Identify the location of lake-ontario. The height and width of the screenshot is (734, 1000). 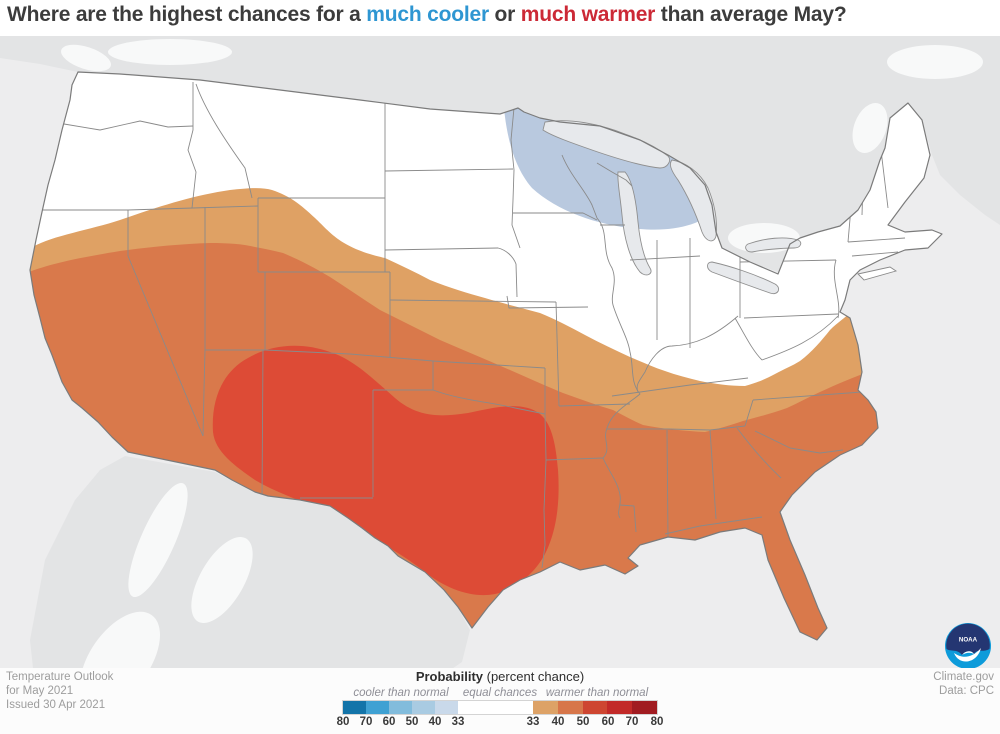
(773, 245).